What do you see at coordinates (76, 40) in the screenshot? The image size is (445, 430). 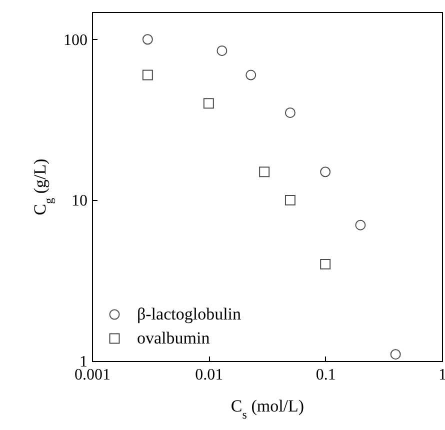 I see `y-tick-label: 100` at bounding box center [76, 40].